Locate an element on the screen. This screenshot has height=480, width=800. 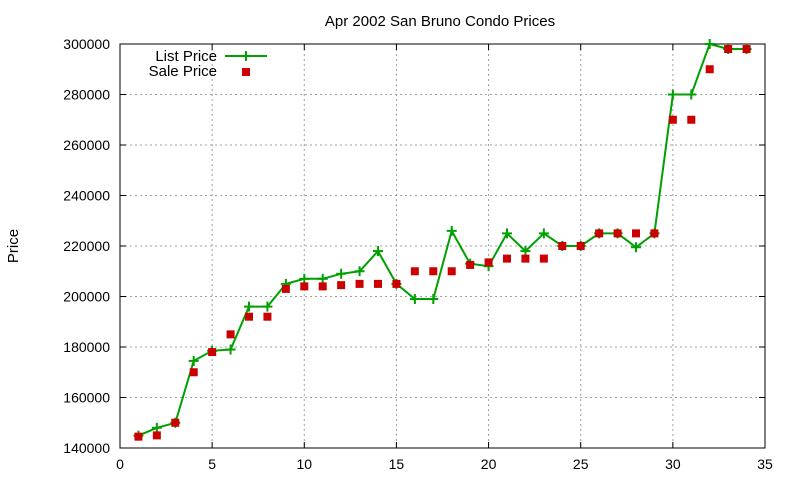
legend: List Price Sale Price is located at coordinates (208, 64).